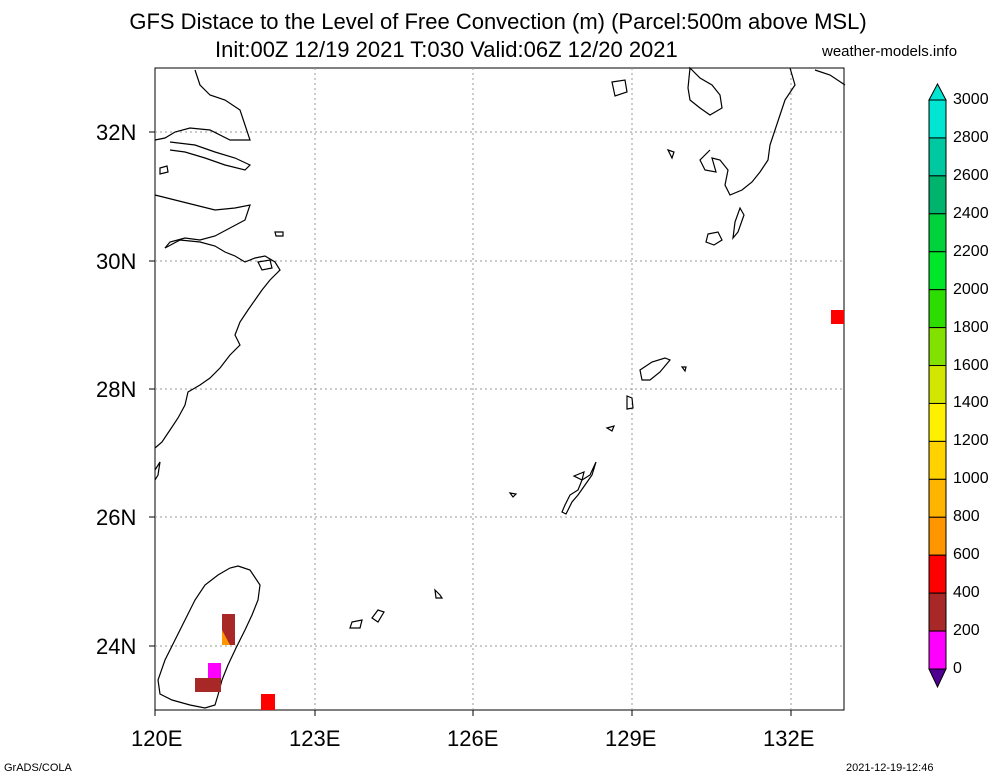  Describe the element at coordinates (714, 238) in the screenshot. I see `yakushima` at that location.